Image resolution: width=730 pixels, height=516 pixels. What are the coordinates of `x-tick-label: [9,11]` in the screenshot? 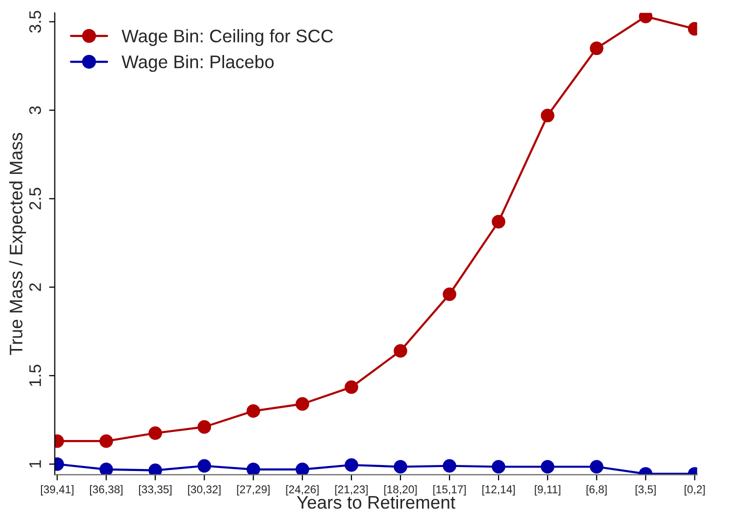 It's located at (547, 490).